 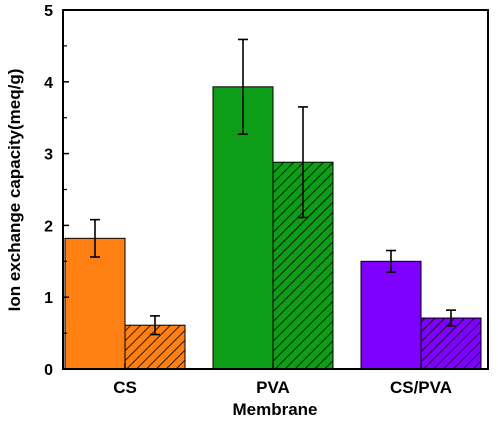 I want to click on x-tick-label: CS/PVA, so click(x=421, y=387).